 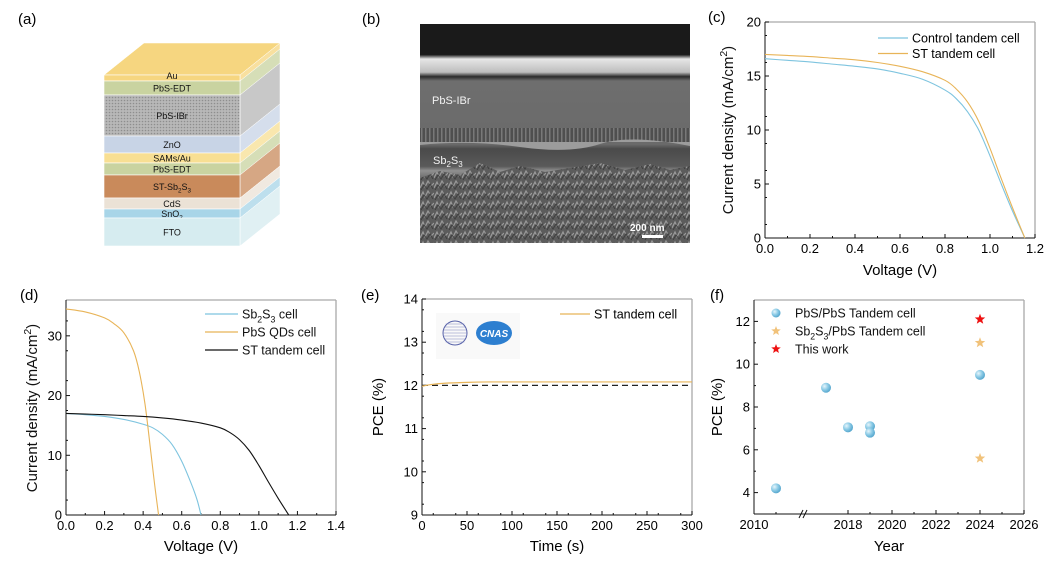 What do you see at coordinates (757, 238) in the screenshot?
I see `y-tick-label: 0` at bounding box center [757, 238].